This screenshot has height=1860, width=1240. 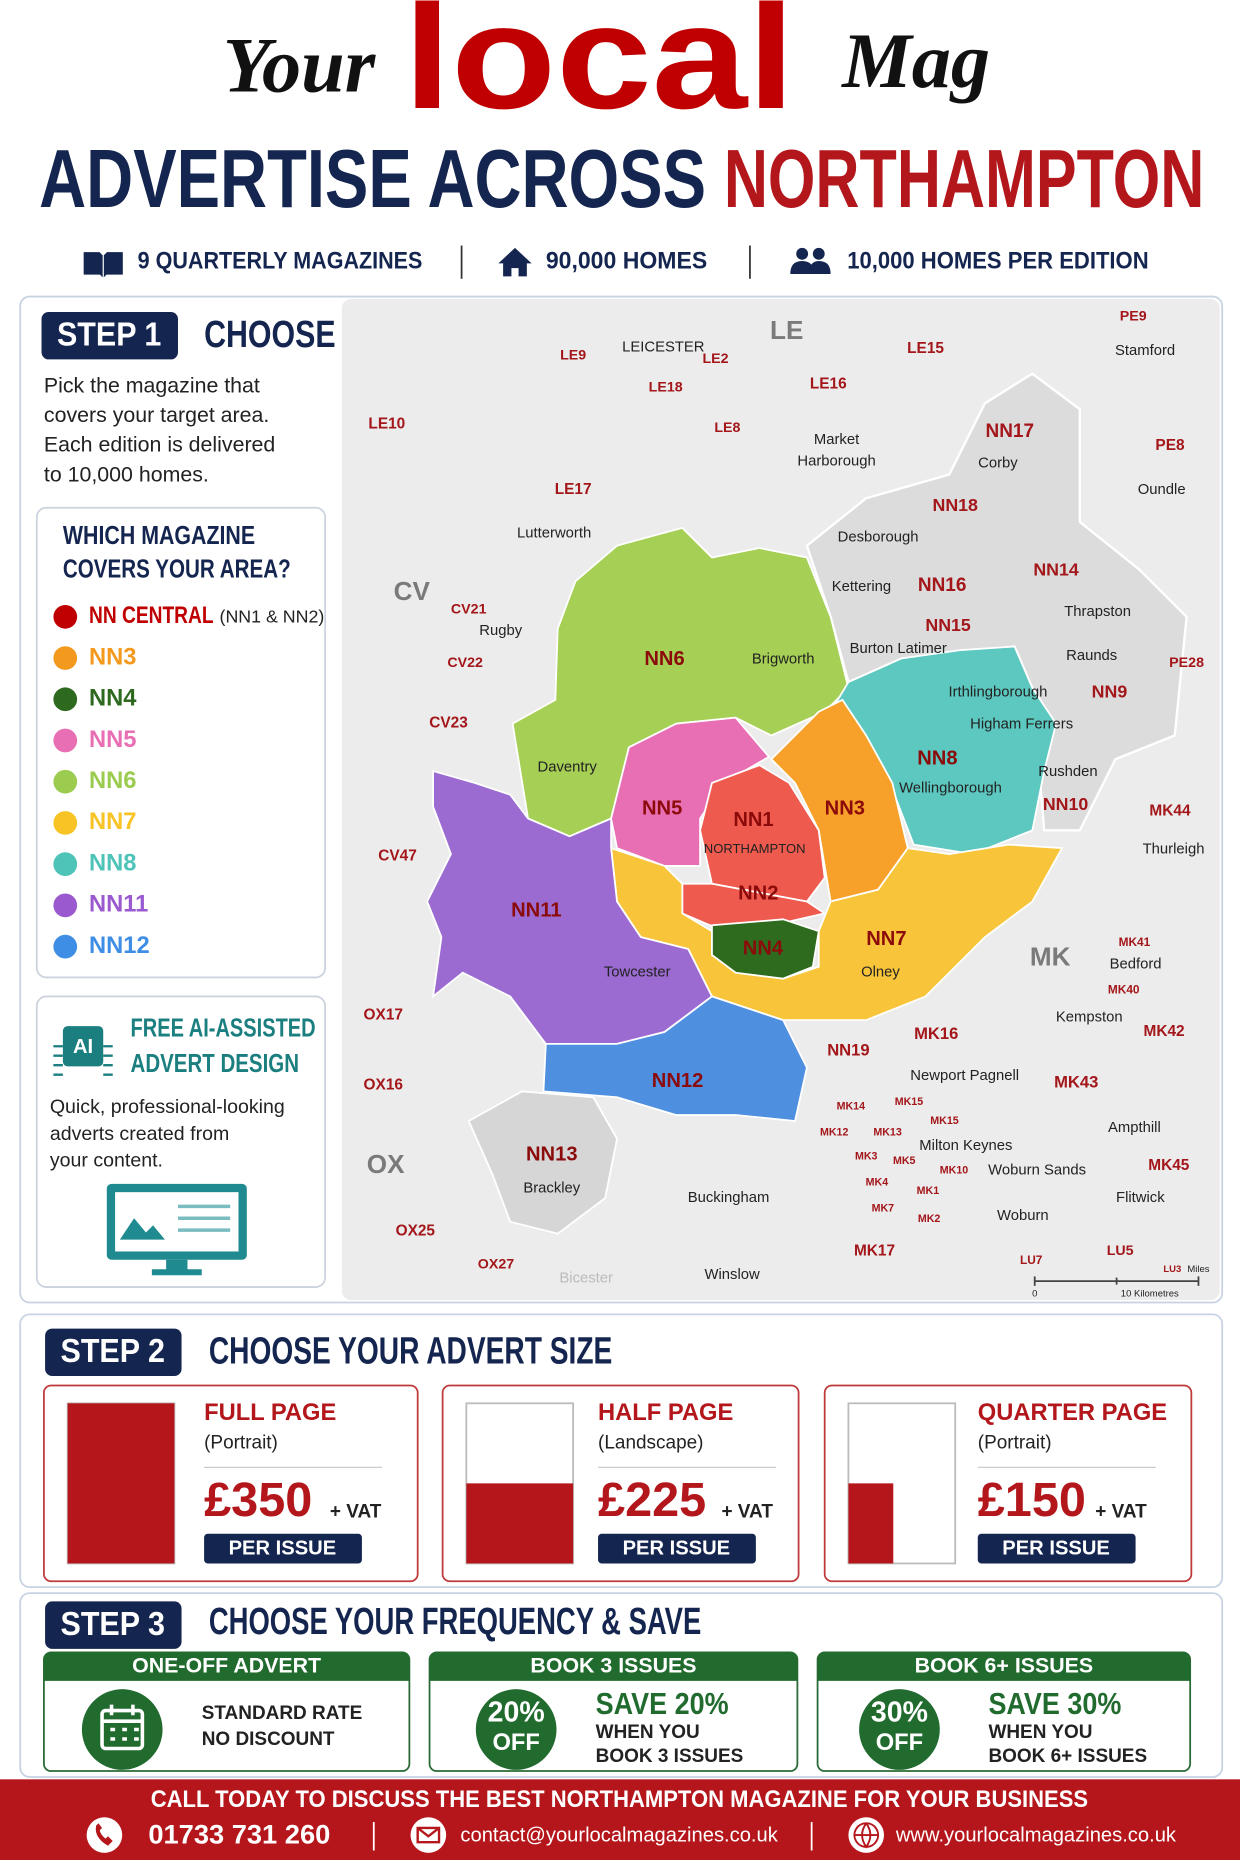 I want to click on postcode-label: LU3, so click(x=1172, y=1269).